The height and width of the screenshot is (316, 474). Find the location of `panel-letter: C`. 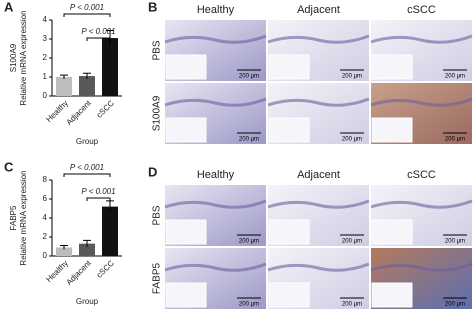

panel-letter: C is located at coordinates (9, 166).